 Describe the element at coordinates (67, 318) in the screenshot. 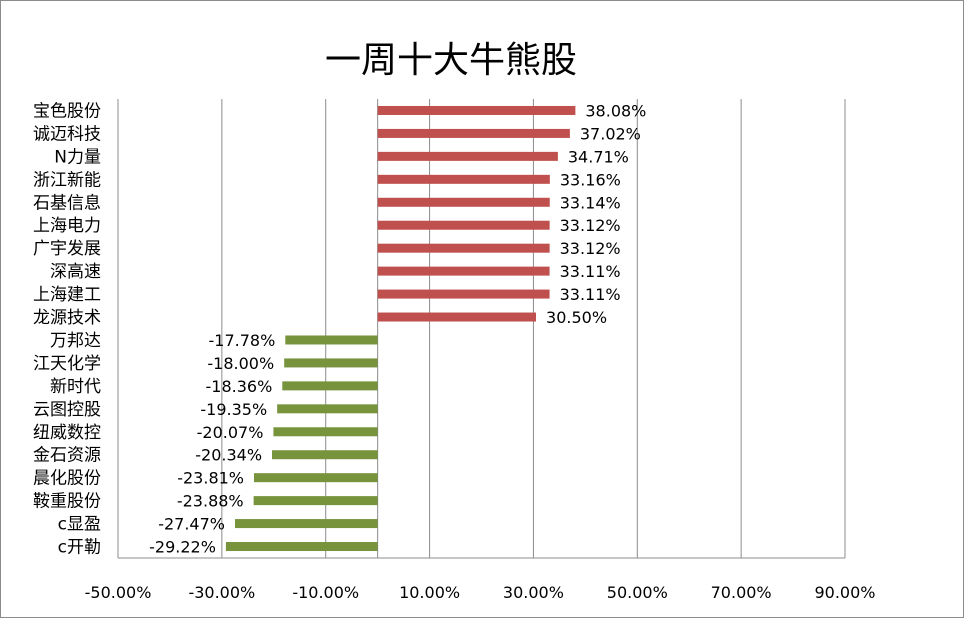

I see `category-label: 龙源技术` at that location.